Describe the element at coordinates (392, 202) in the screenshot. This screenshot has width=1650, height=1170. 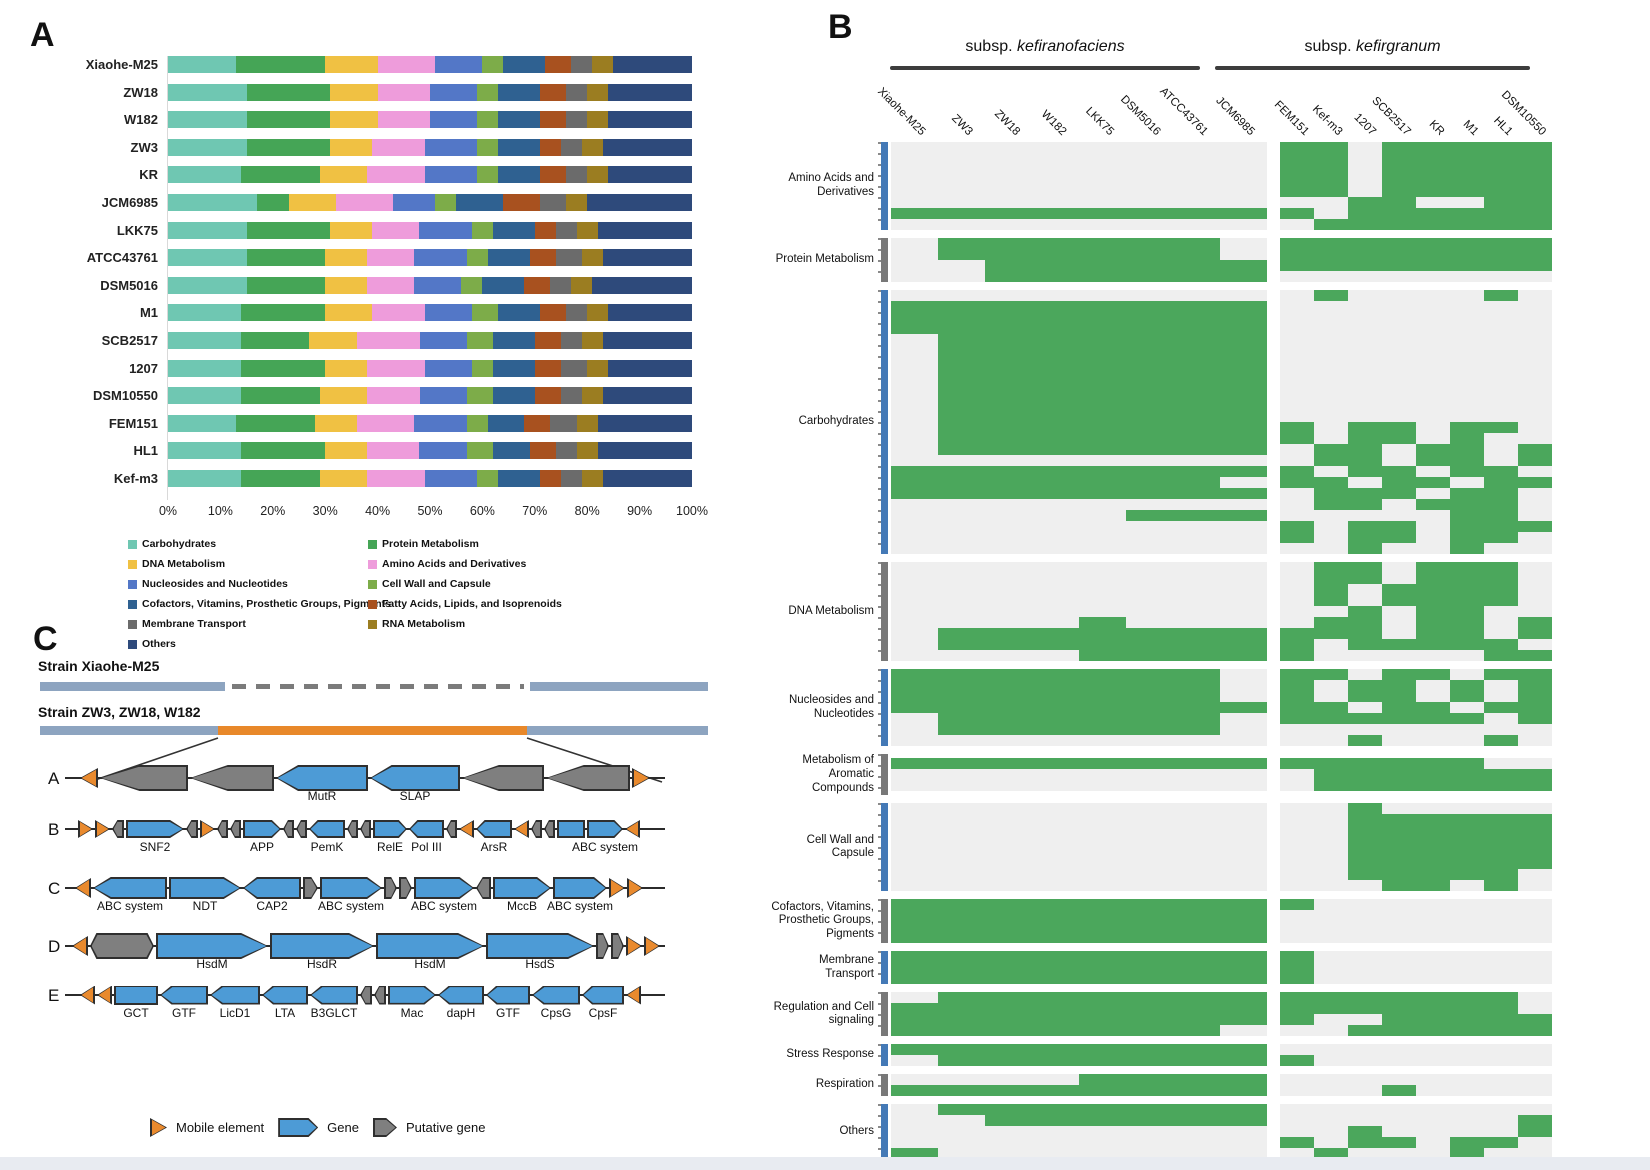
I see `strain-bar-row: JCM6985` at that location.